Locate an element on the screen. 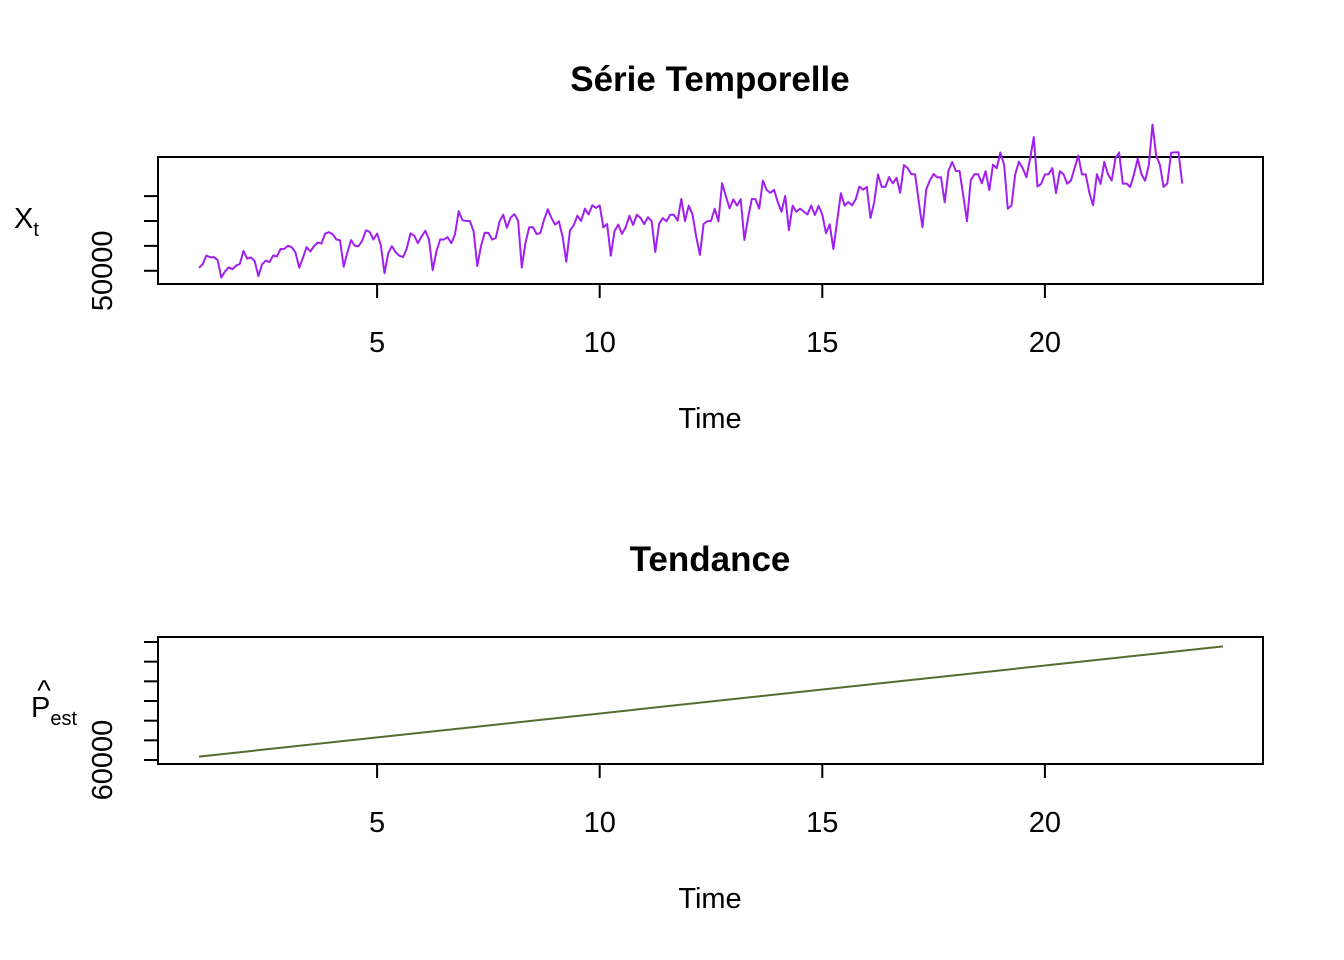  chart-title-tendance: Tendance is located at coordinates (710, 559).